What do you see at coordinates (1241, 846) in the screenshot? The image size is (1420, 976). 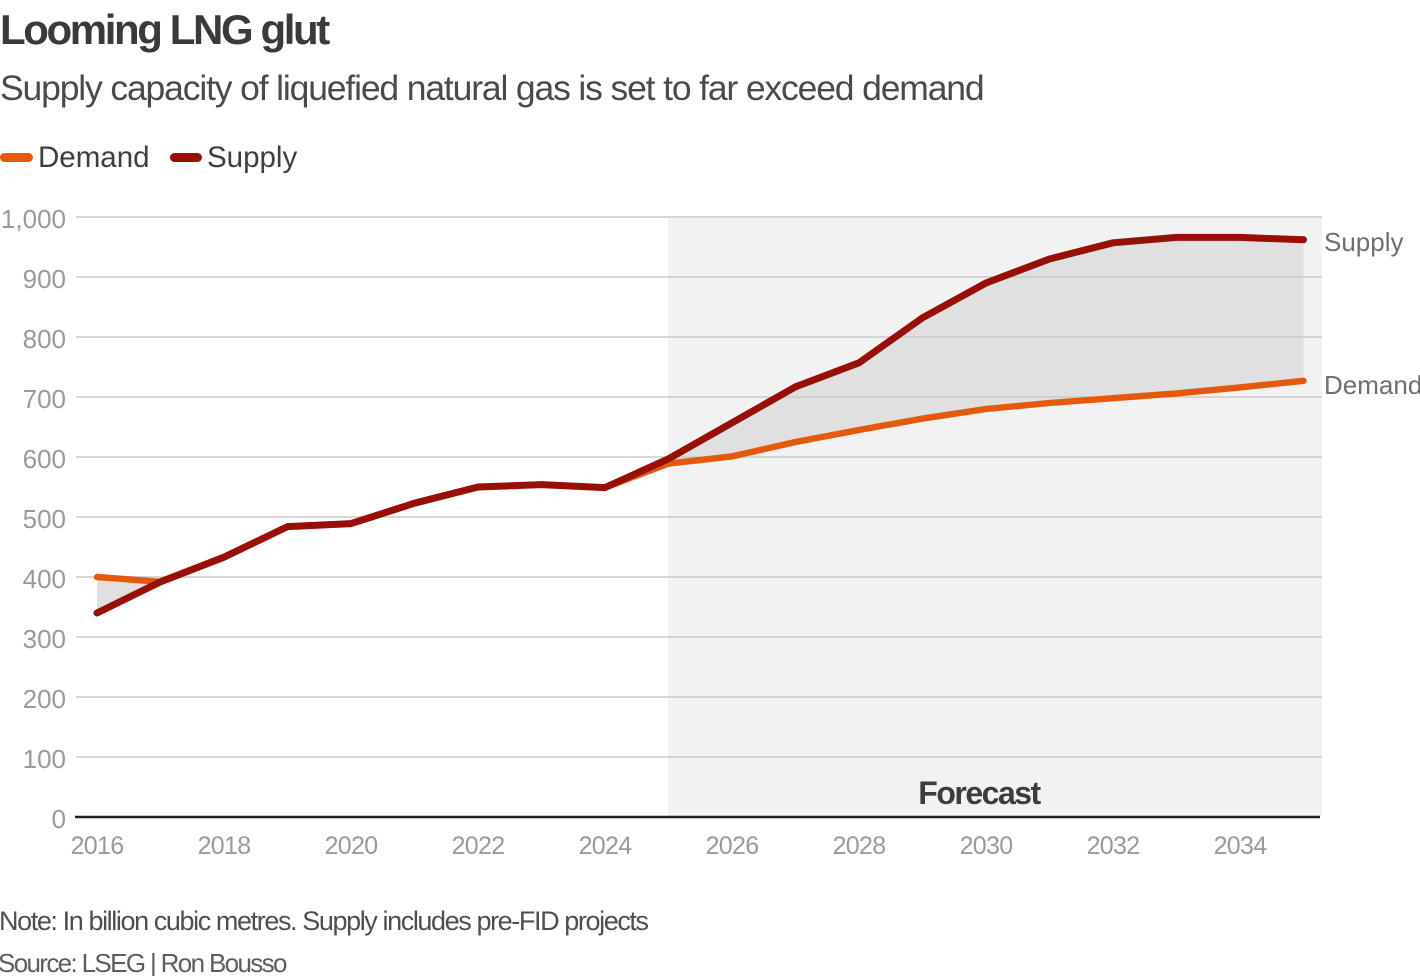 I see `svg-text: 2034` at bounding box center [1241, 846].